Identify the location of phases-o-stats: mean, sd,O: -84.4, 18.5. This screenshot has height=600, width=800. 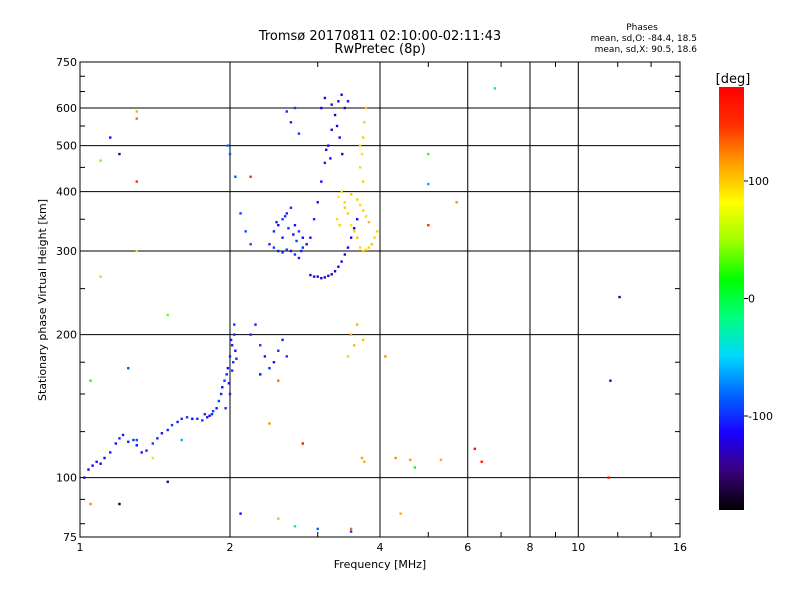
(644, 39).